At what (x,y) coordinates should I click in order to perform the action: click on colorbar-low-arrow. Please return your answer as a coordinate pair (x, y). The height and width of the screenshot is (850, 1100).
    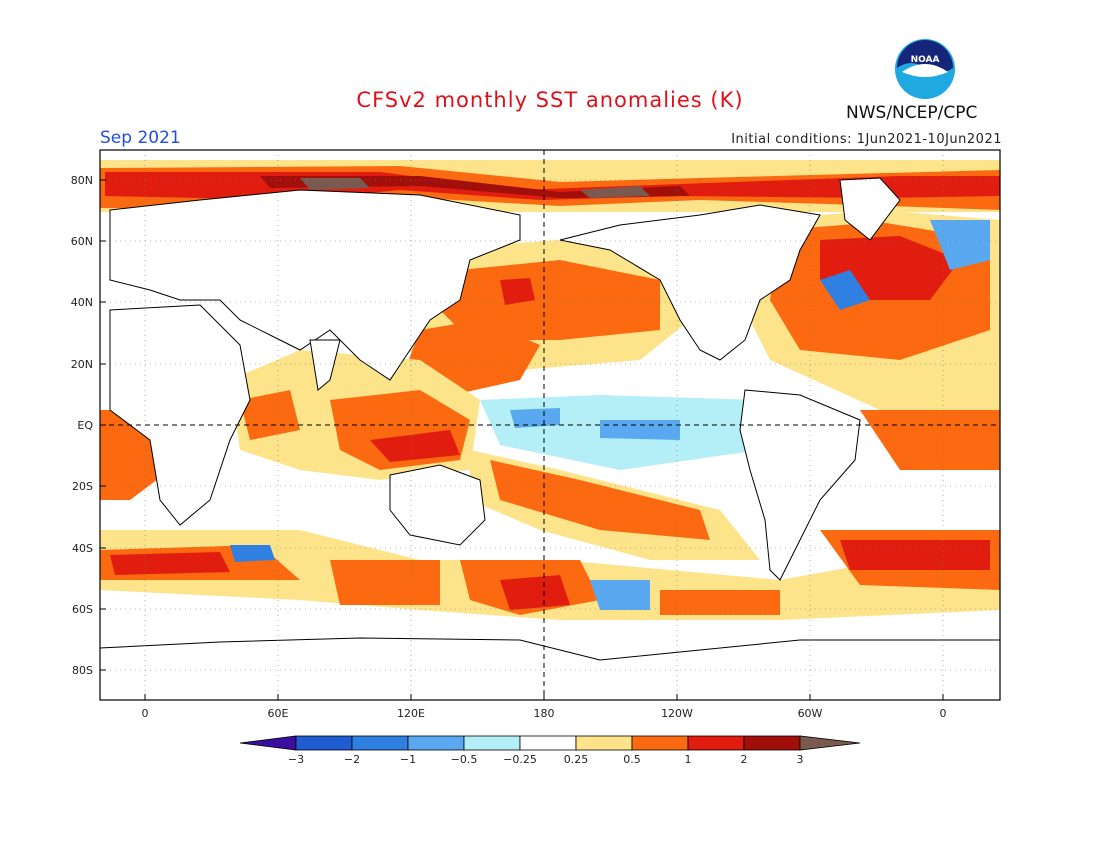
    Looking at the image, I should click on (268, 743).